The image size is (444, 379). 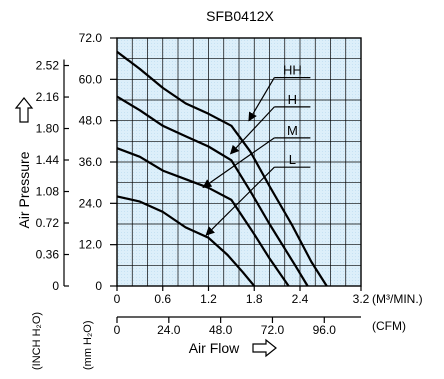 I want to click on y-tick-label-inch: 0.72, so click(x=48, y=223).